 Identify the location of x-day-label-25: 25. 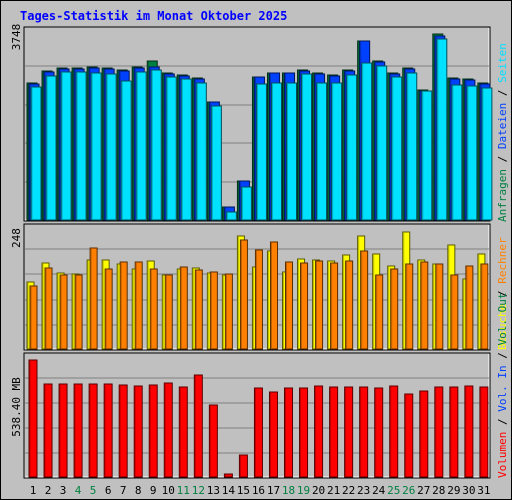
(393, 490).